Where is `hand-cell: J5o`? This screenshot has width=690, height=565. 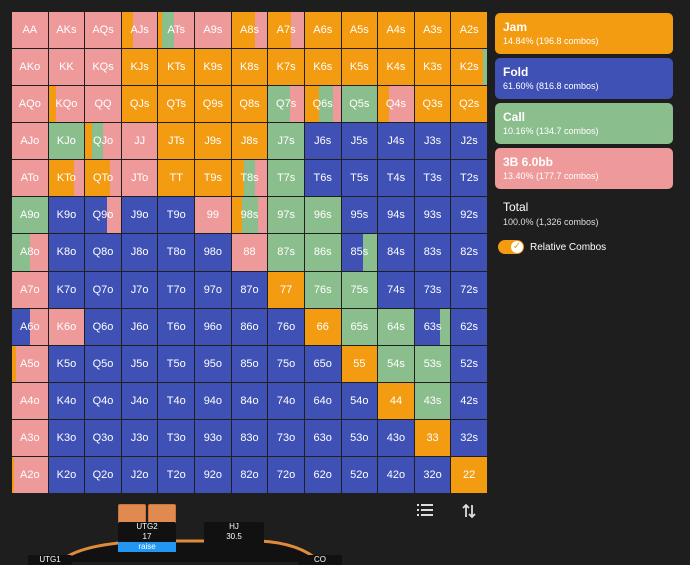
hand-cell: J5o is located at coordinates (140, 364).